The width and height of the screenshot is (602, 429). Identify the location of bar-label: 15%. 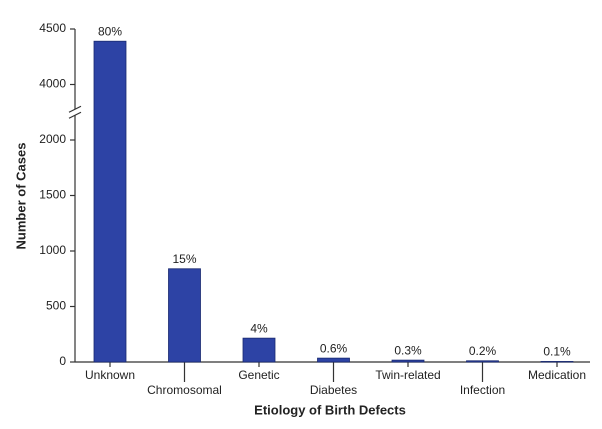
(184, 259).